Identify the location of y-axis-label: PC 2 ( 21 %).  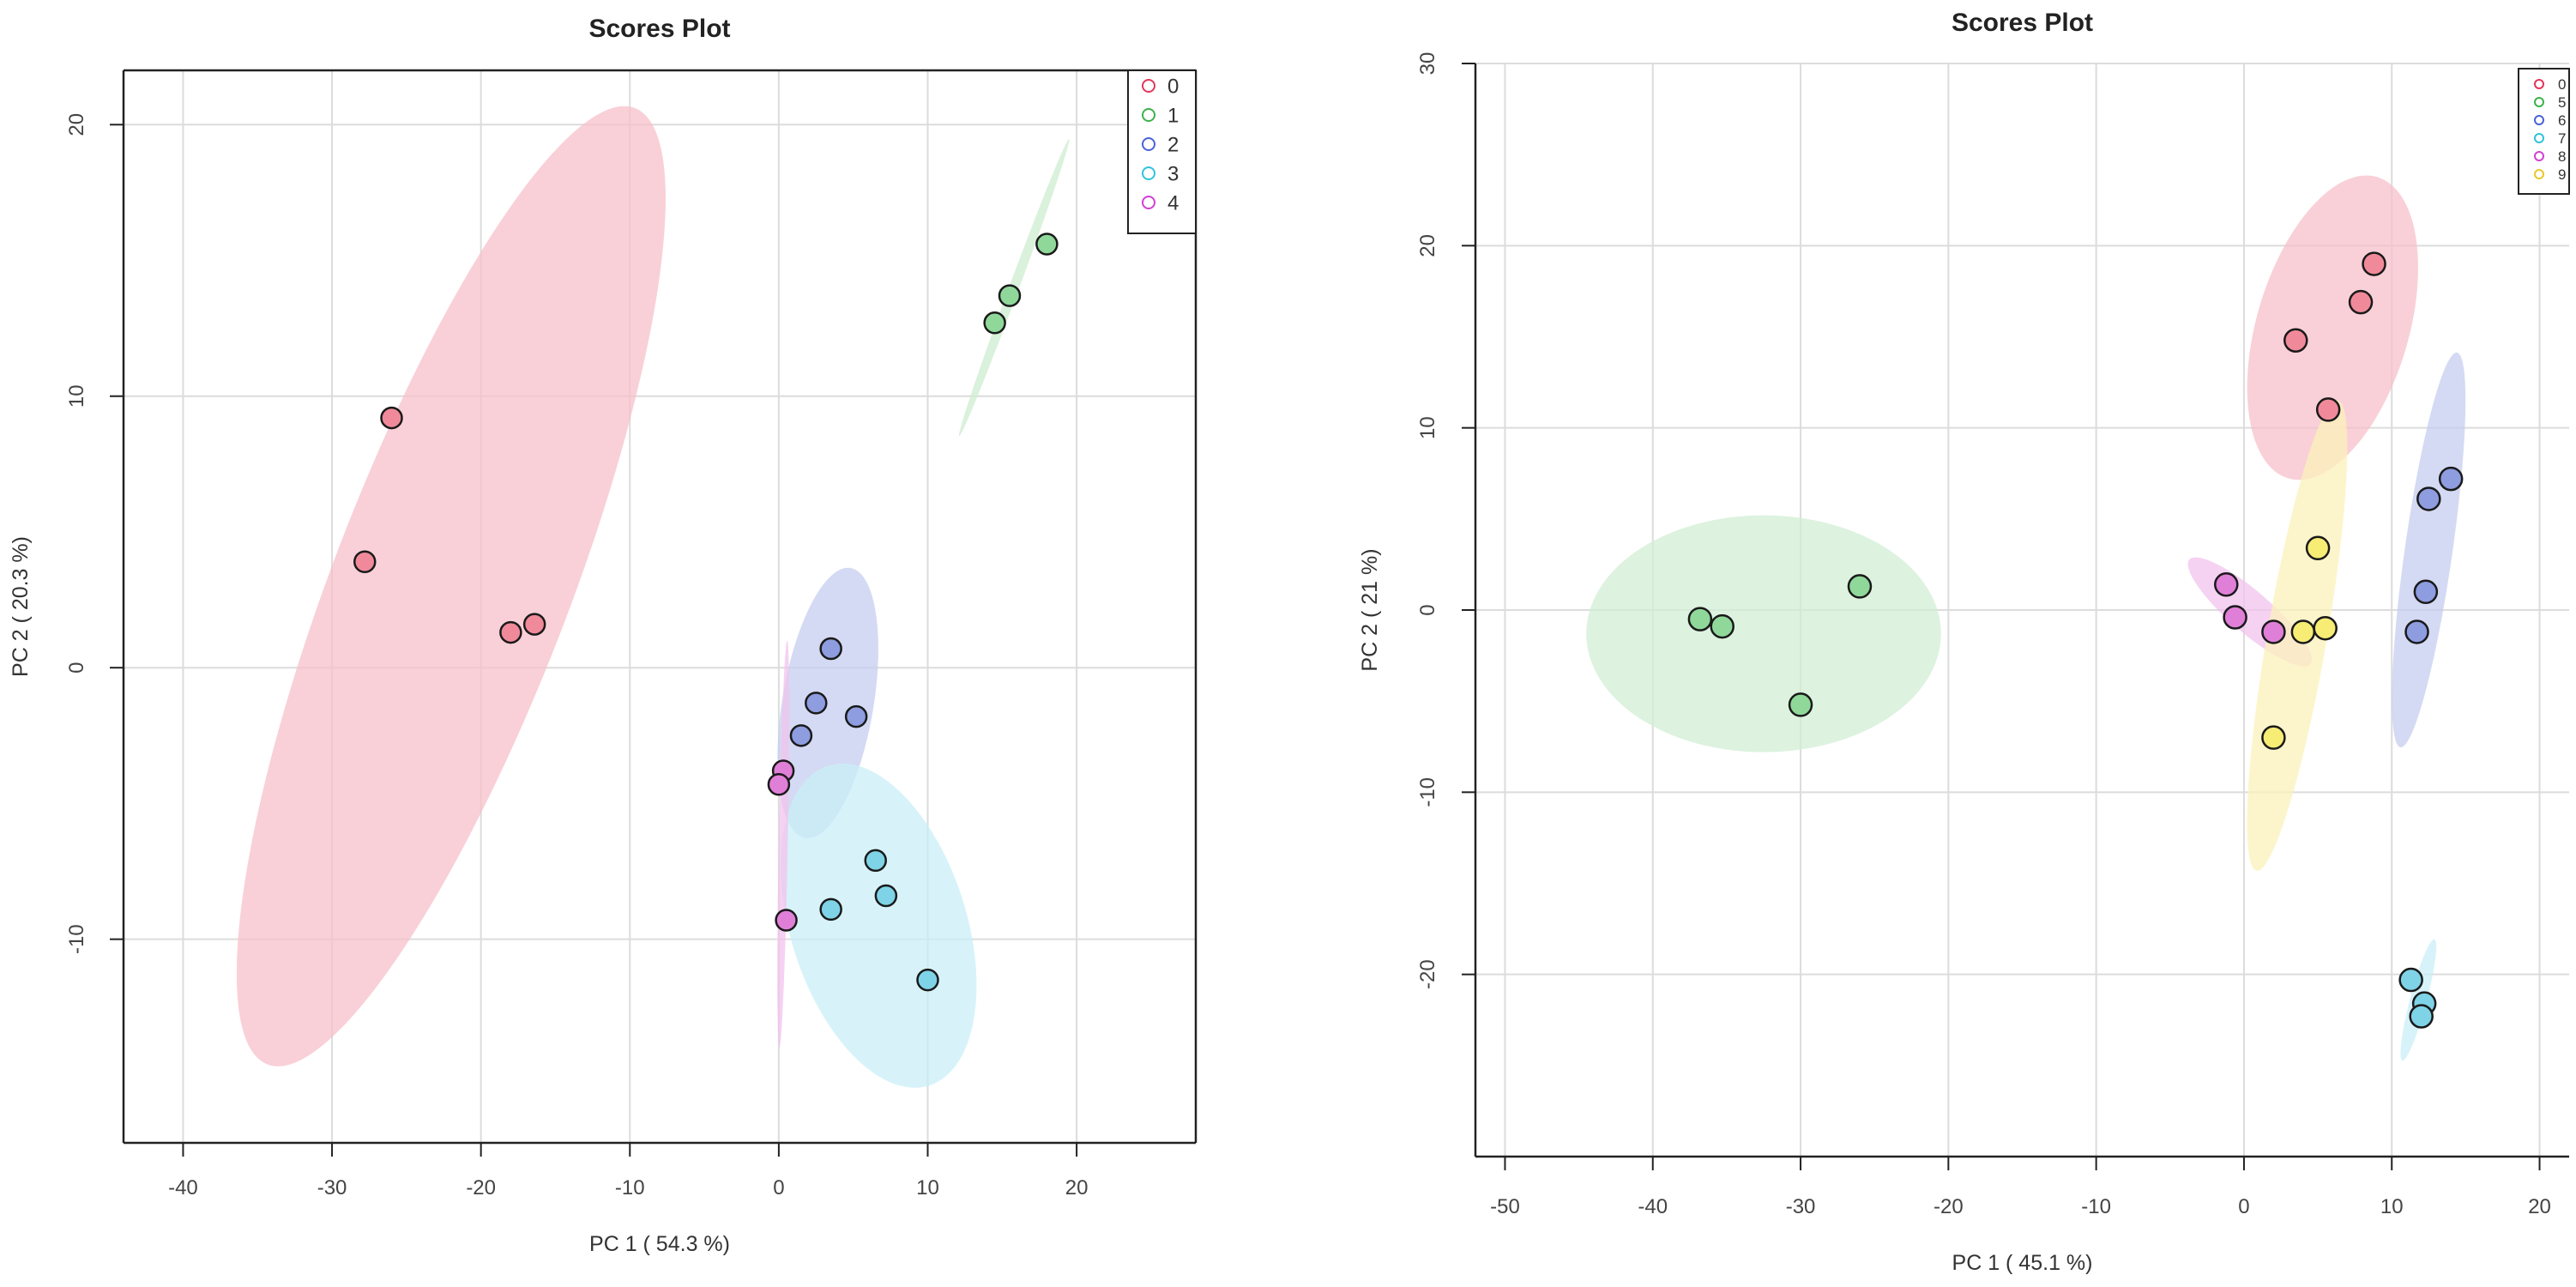
(1370, 609).